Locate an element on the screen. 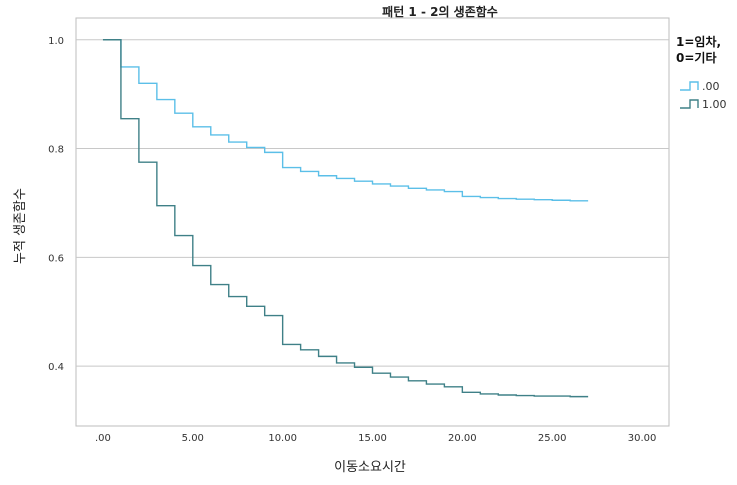 The height and width of the screenshot is (485, 737). y-tick-label: 0.6 is located at coordinates (56, 258).